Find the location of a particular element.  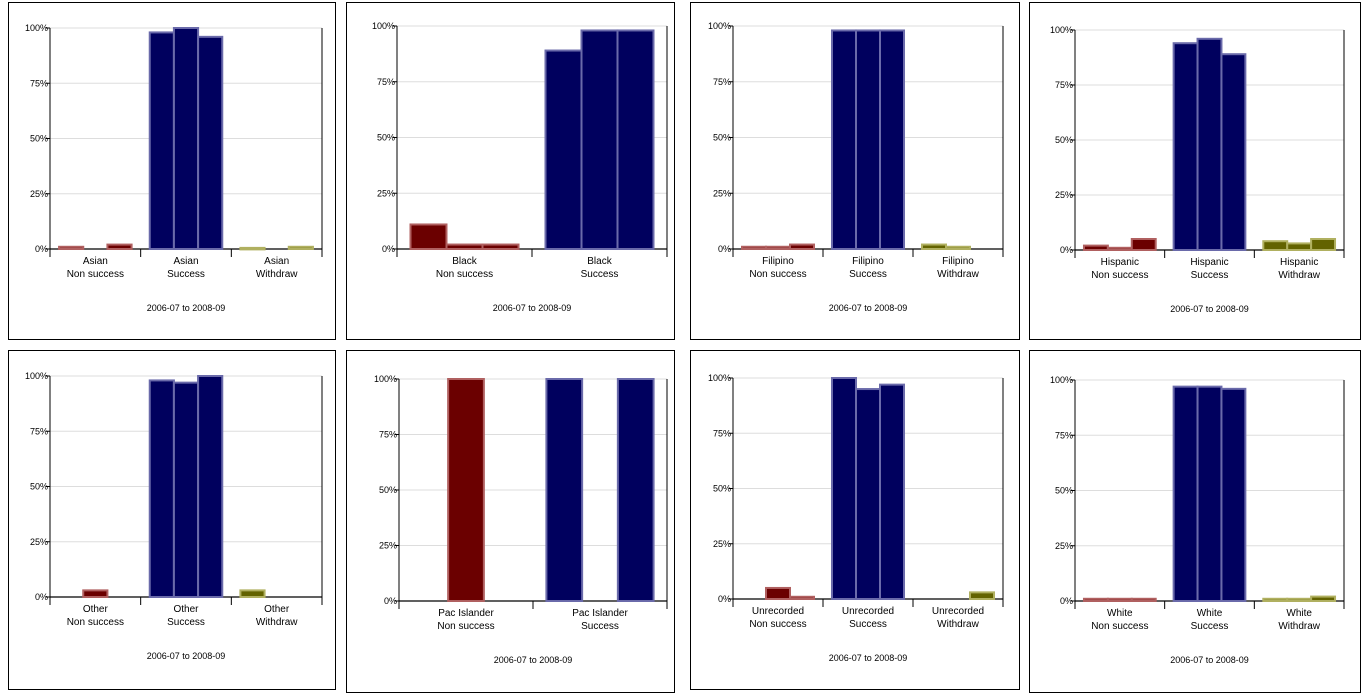

category-label: Unrecorded is located at coordinates (778, 611).